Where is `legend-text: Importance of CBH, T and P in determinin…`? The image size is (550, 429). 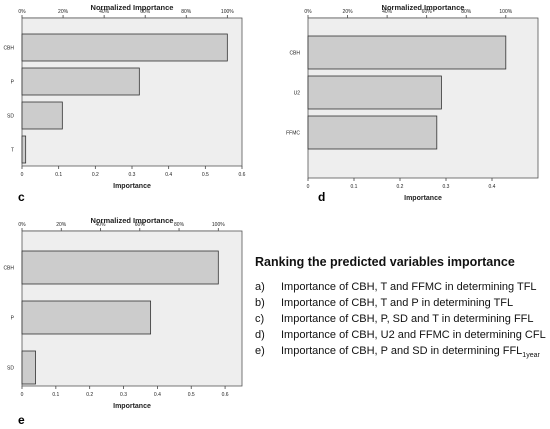
legend-text: Importance of CBH, T and P in determinin… is located at coordinates (397, 303).